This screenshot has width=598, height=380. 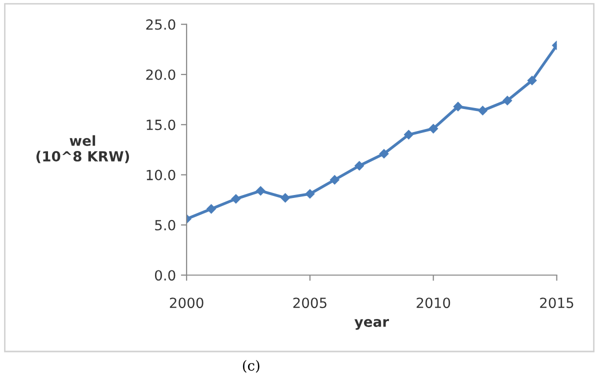 What do you see at coordinates (433, 303) in the screenshot?
I see `x-tick-label: 2010` at bounding box center [433, 303].